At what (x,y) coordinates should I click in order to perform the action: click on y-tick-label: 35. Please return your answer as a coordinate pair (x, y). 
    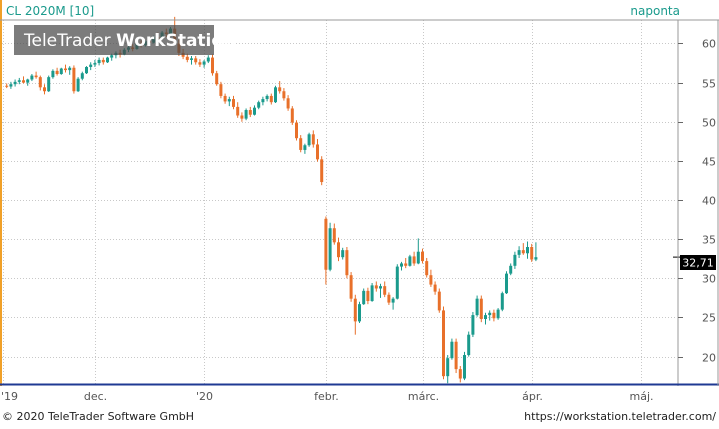
    Looking at the image, I should click on (709, 240).